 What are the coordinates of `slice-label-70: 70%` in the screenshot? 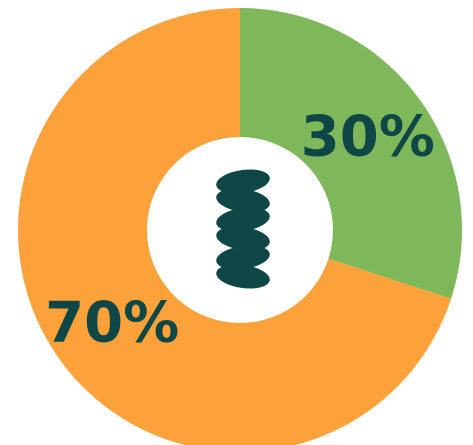 It's located at (112, 322).